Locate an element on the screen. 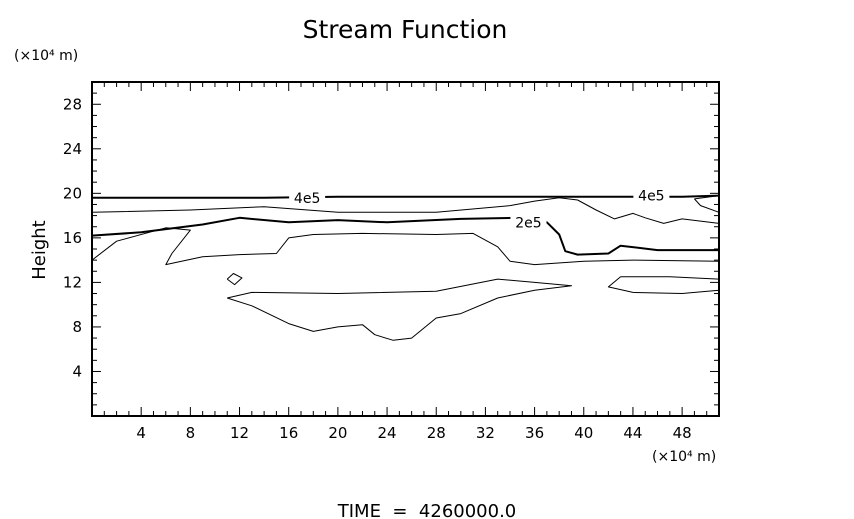 This screenshot has height=519, width=854. x-tick-label: 44 is located at coordinates (632, 433).